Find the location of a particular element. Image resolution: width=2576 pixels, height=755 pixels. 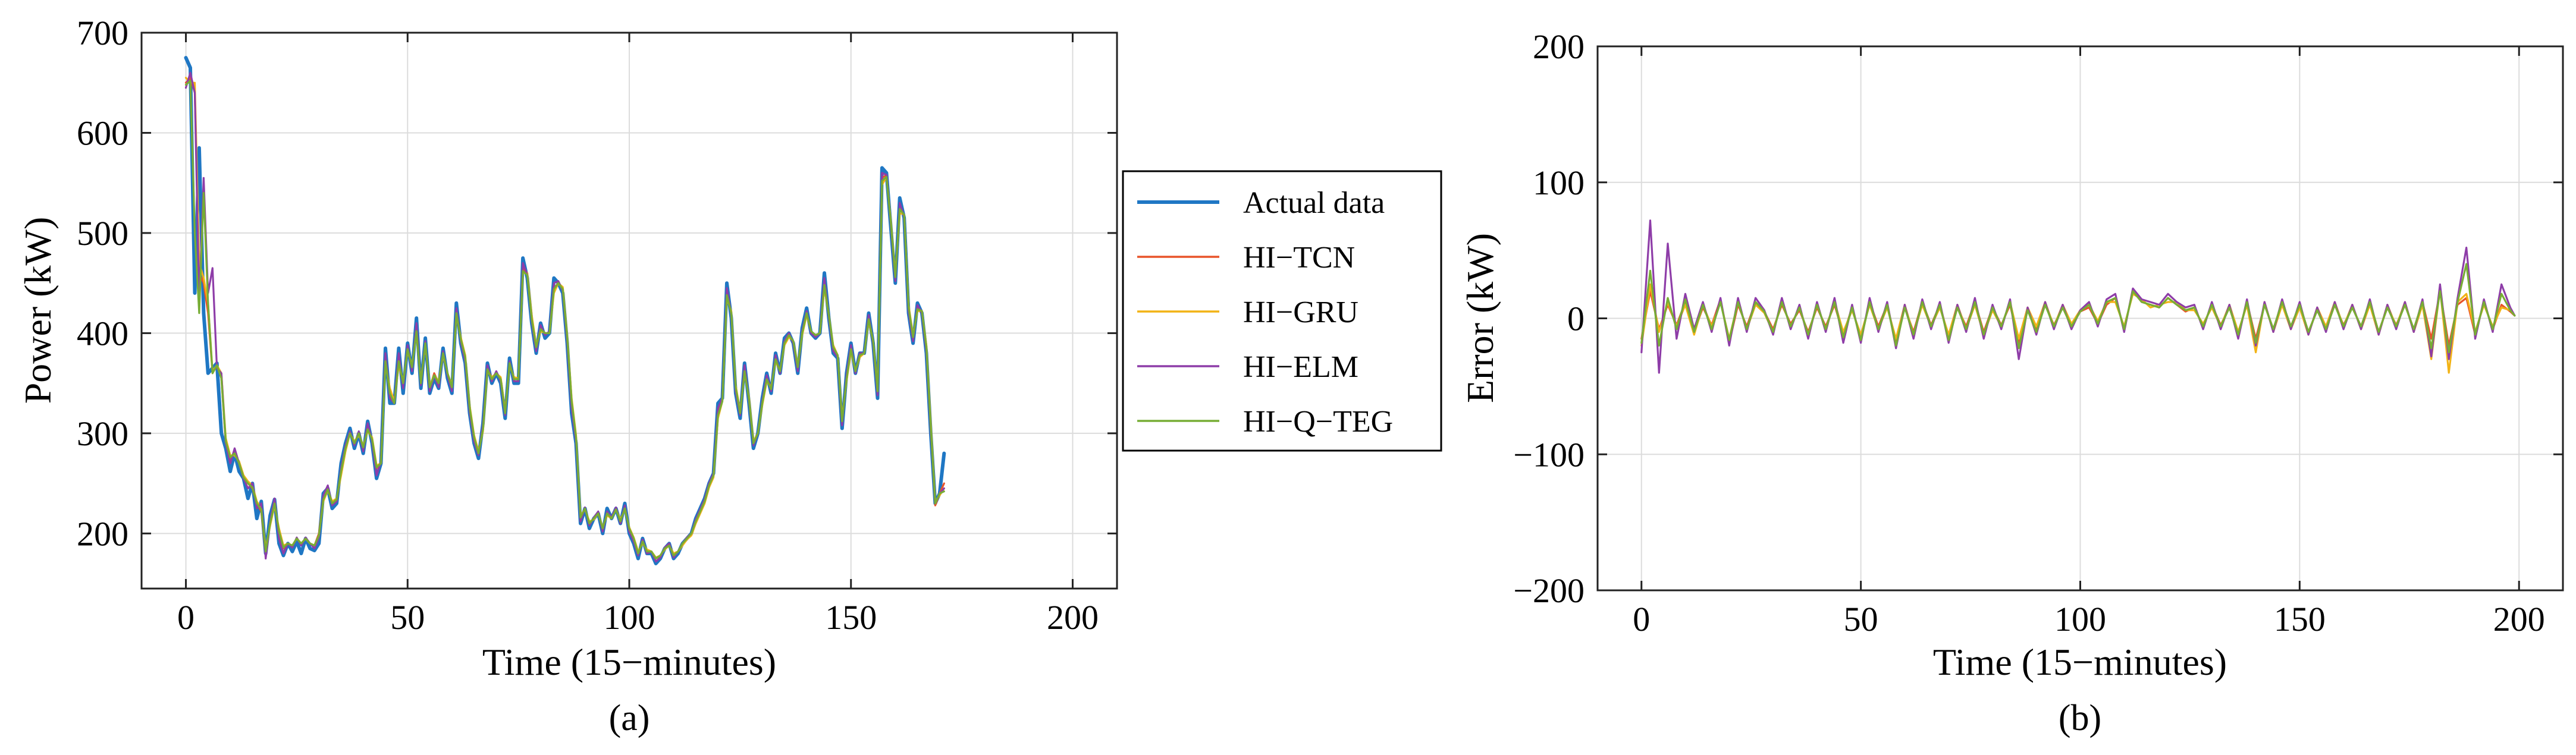

panel-b-xtick-label-100: 100 is located at coordinates (2080, 619).